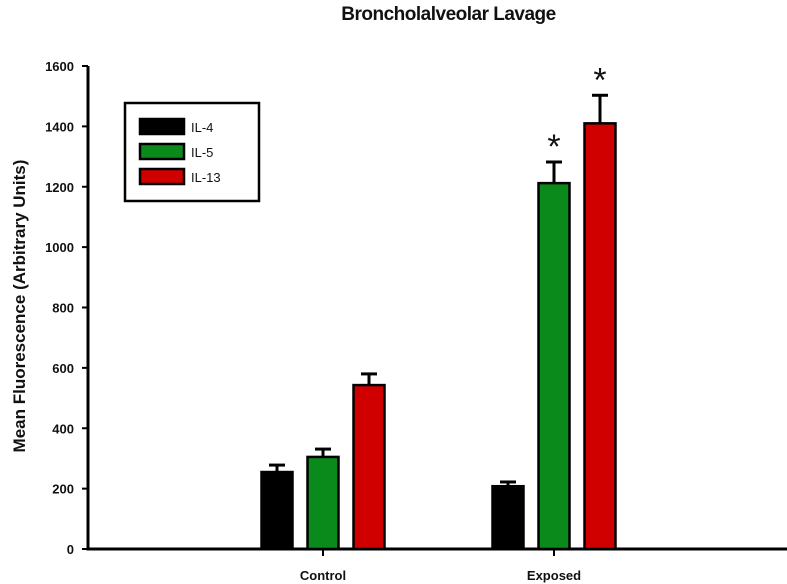 This screenshot has width=787, height=584. Describe the element at coordinates (59, 187) in the screenshot. I see `y-tick-label: 1200` at that location.